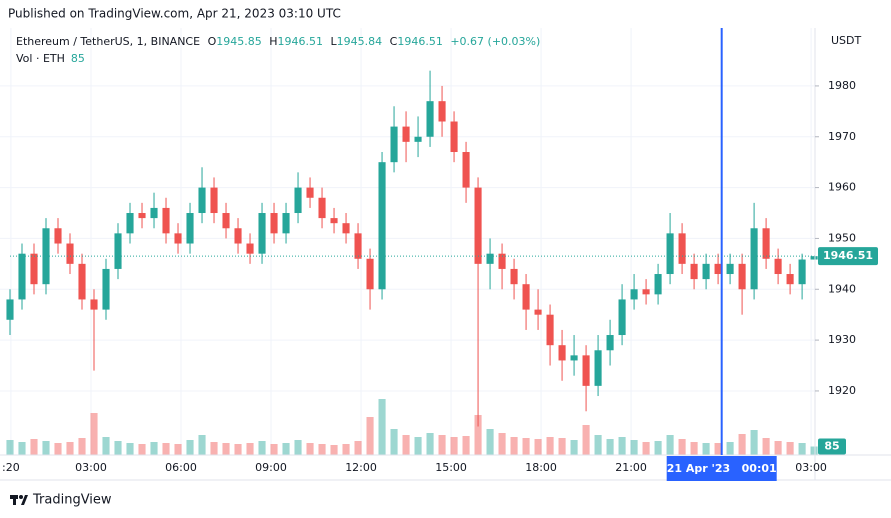 The height and width of the screenshot is (518, 891). Describe the element at coordinates (842, 288) in the screenshot. I see `y-tick-label: 1940` at that location.